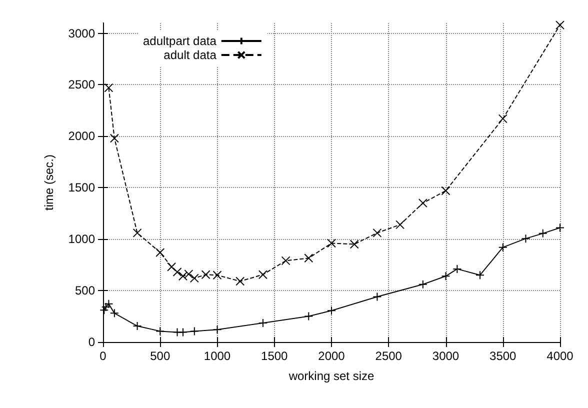 The height and width of the screenshot is (408, 588). What do you see at coordinates (274, 356) in the screenshot?
I see `x-tick-label: 1500` at bounding box center [274, 356].